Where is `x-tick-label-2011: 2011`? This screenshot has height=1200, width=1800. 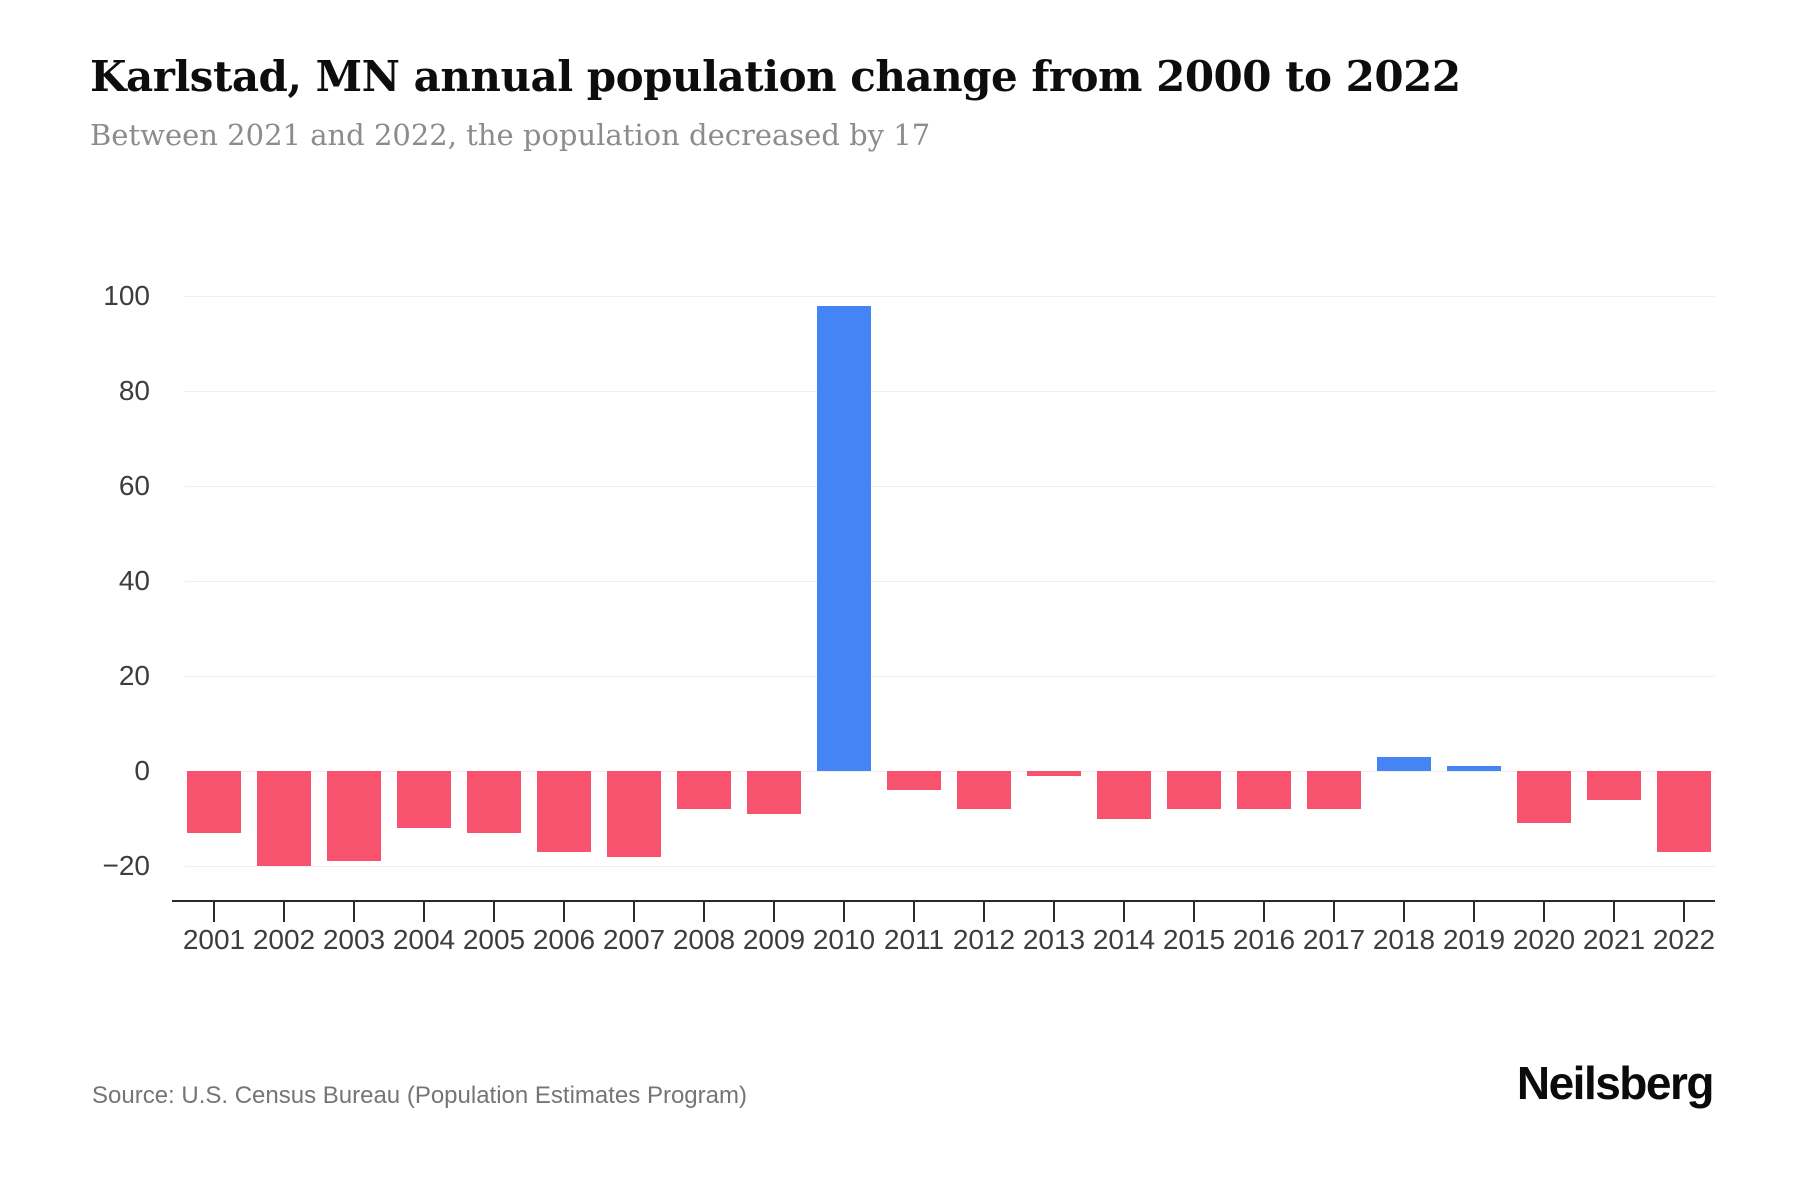
x-tick-label-2011: 2011 is located at coordinates (914, 939).